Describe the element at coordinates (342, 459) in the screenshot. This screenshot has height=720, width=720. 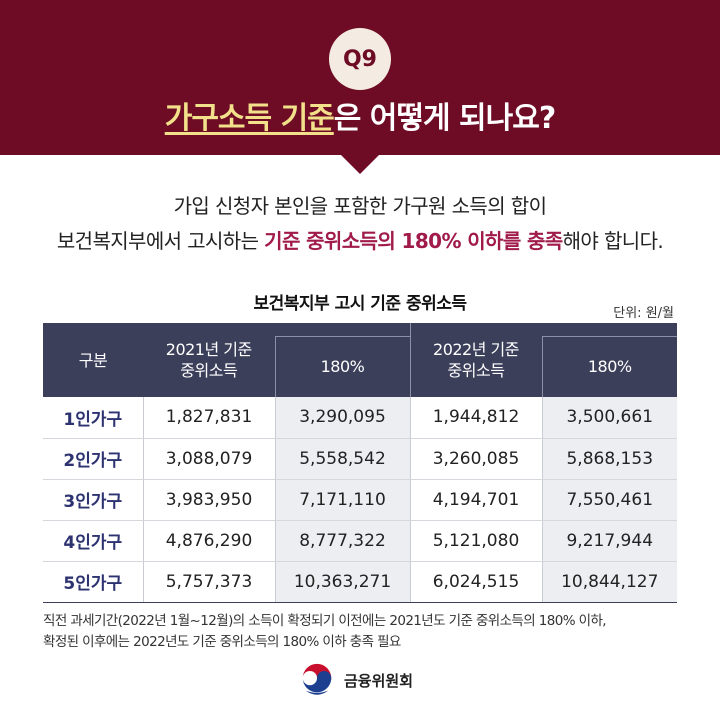
I see `cell-2021-180pct: 5,558,542` at that location.